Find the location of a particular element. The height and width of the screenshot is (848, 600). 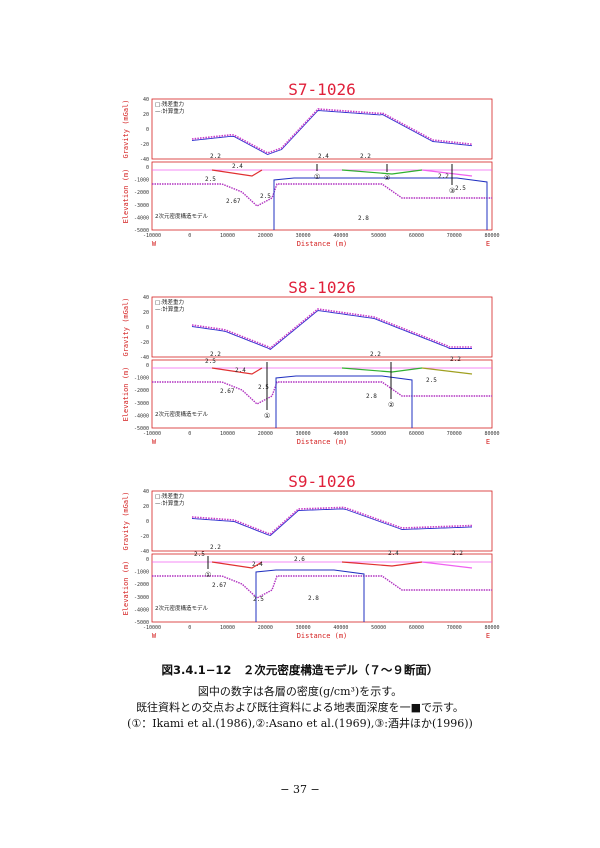

elev-ylabel: Elevation (m) is located at coordinates (126, 588).